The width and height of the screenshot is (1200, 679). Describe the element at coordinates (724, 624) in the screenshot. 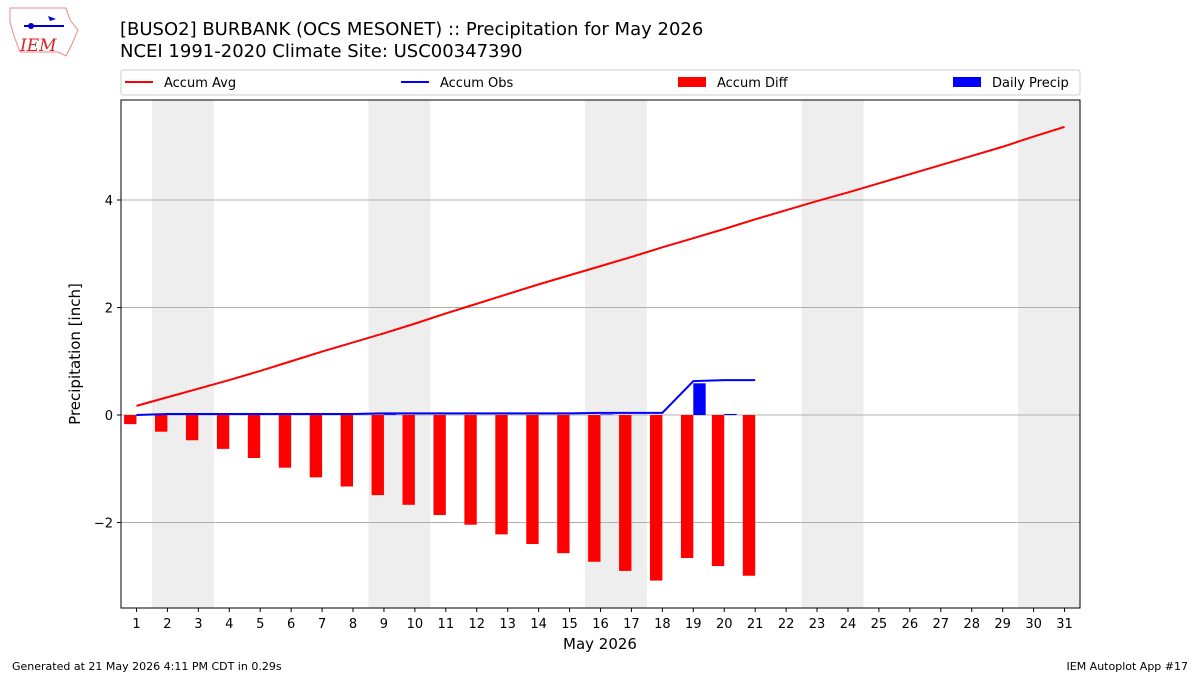

I see `x-tick-label: 20` at that location.